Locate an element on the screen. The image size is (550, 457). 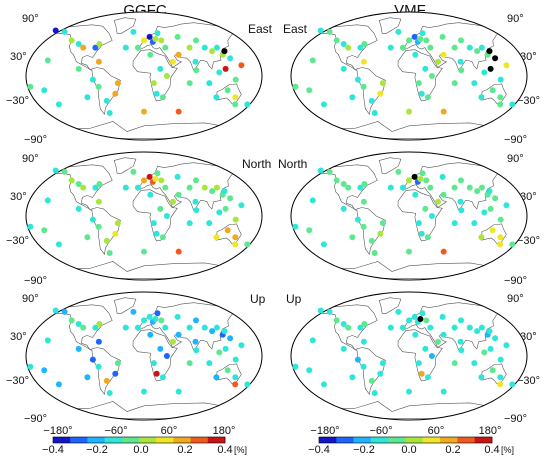
lat-label-90n-vmf-up: 90° is located at coordinates (515, 299).